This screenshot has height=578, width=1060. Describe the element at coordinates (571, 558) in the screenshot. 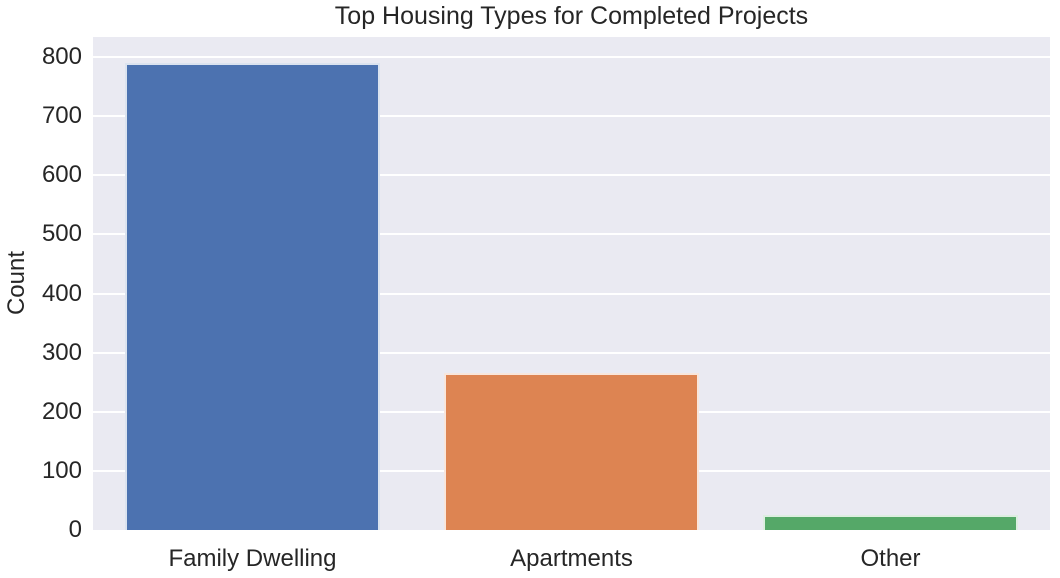

I see `x-tick-label-apartments: Apartments` at that location.